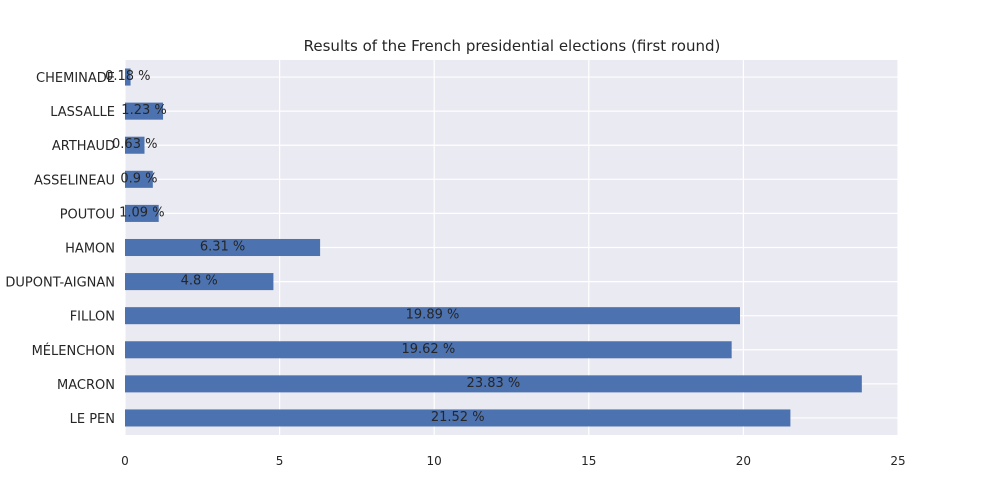  I want to click on bar-value-label: 0.9 %, so click(138, 178).